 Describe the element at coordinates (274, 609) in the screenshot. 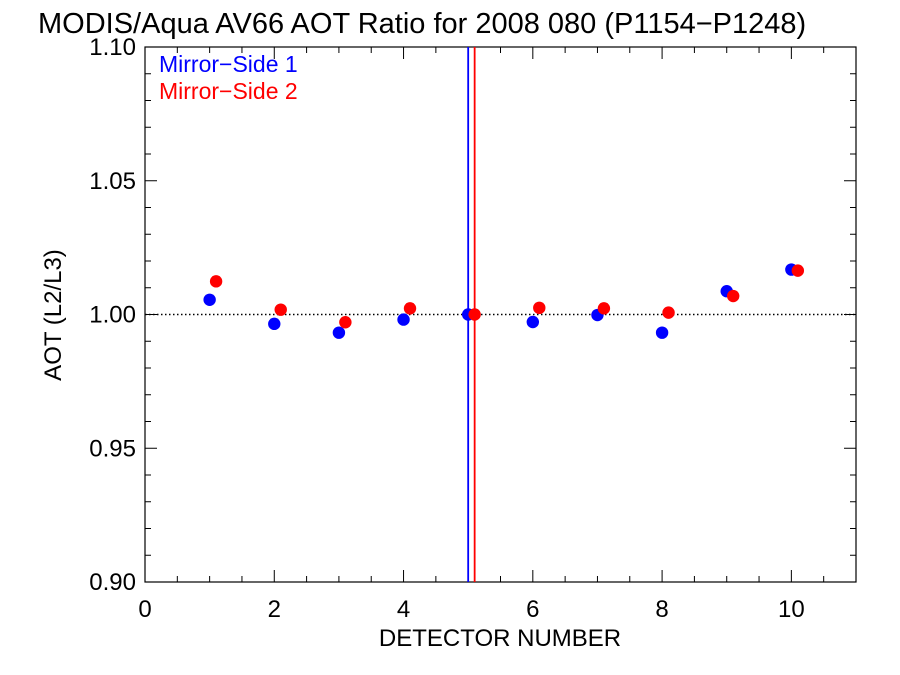

I see `x-tick-label: 2` at that location.